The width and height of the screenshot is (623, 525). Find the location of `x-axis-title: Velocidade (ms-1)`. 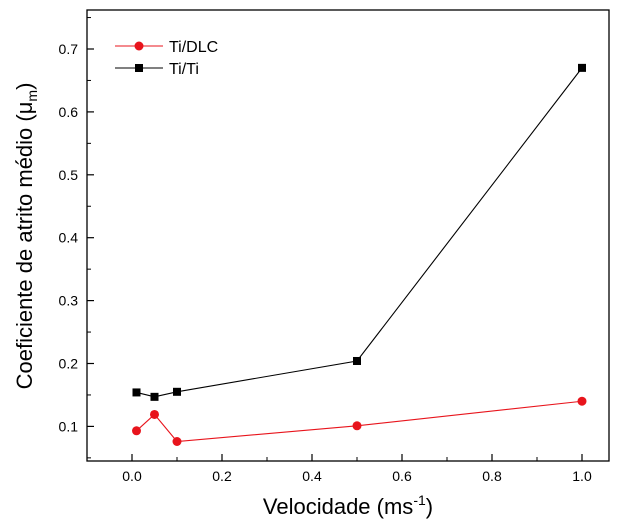

x-axis-title: Velocidade (ms-1) is located at coordinates (348, 505).